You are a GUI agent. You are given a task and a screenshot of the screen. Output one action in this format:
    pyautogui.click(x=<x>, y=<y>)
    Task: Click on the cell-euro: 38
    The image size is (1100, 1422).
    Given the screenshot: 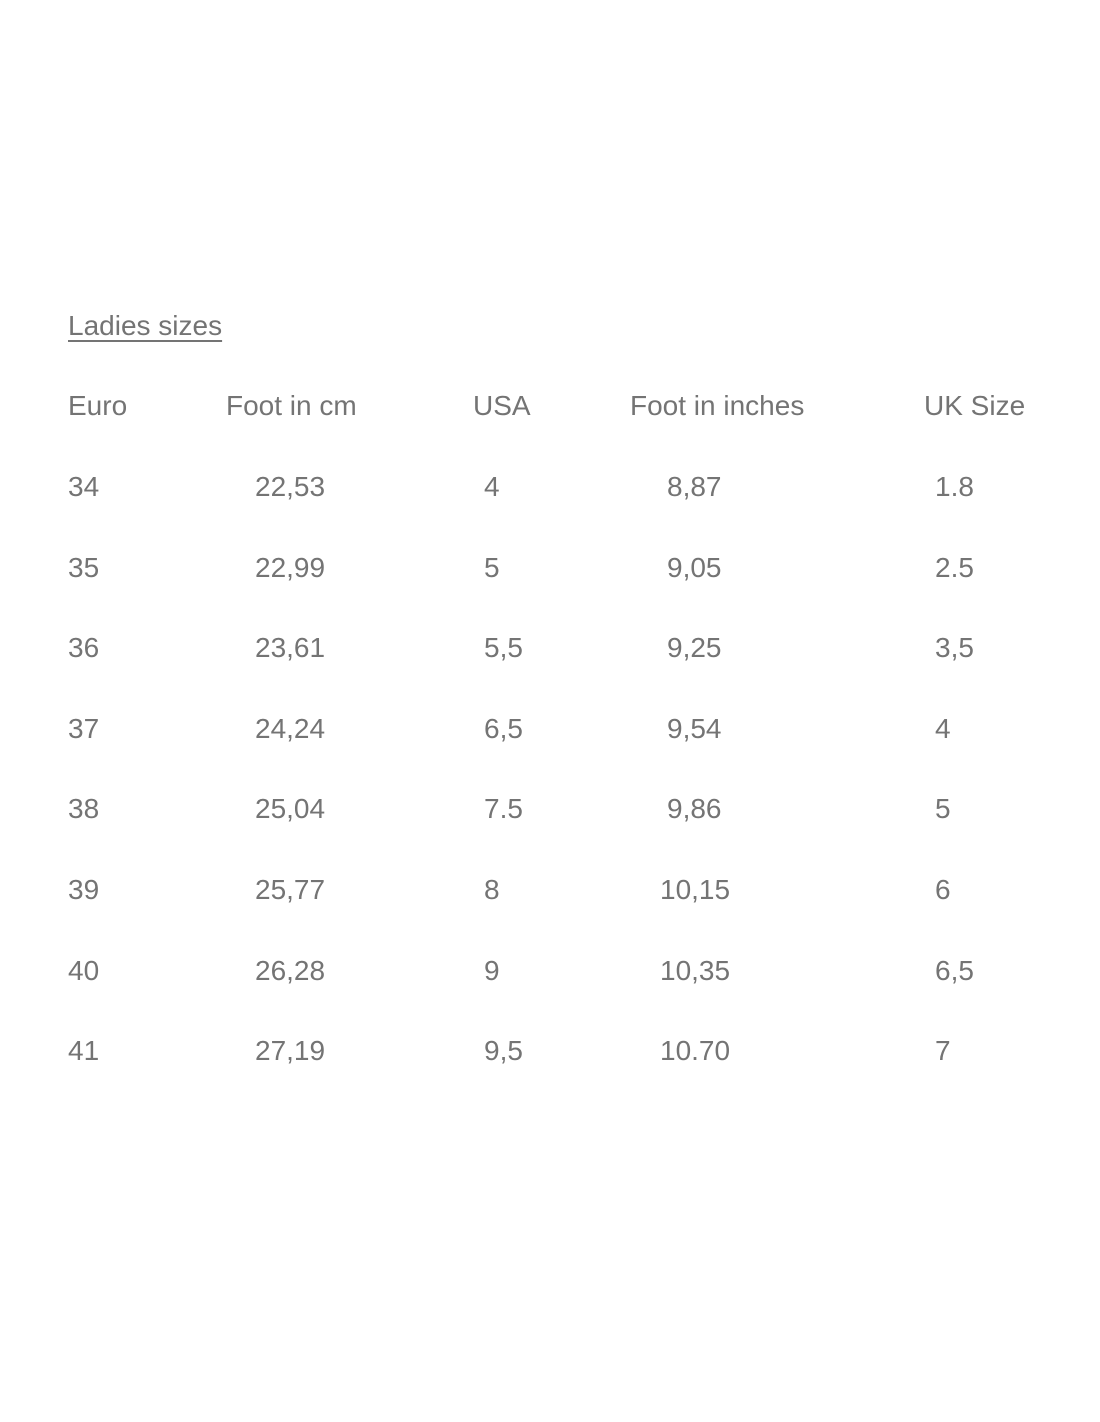 What is the action you would take?
    pyautogui.click(x=84, y=808)
    